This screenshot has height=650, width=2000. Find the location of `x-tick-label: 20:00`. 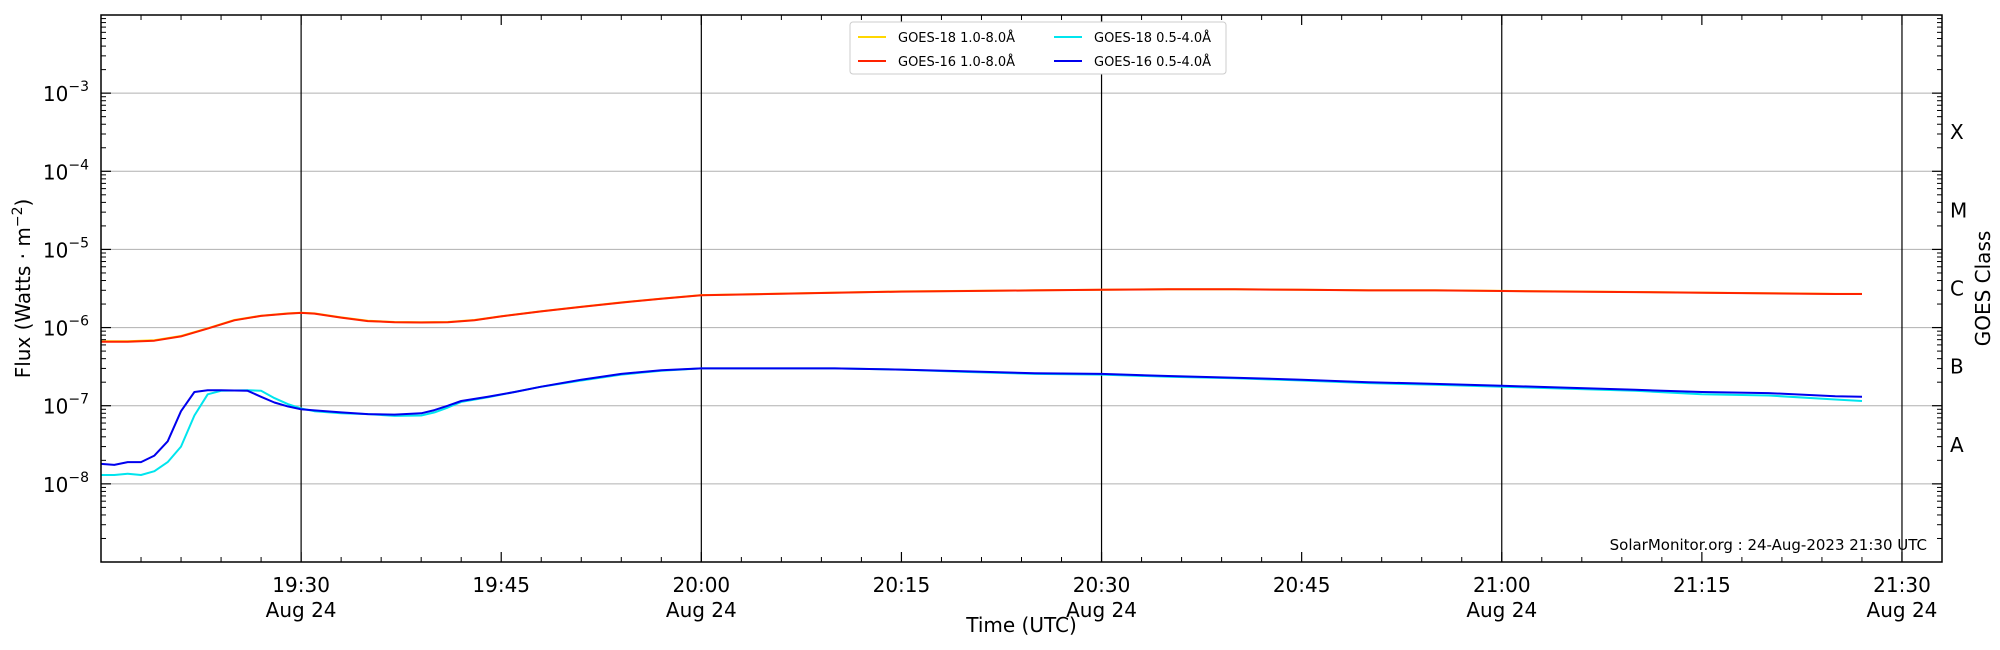

x-tick-label: 20:00 is located at coordinates (702, 585).